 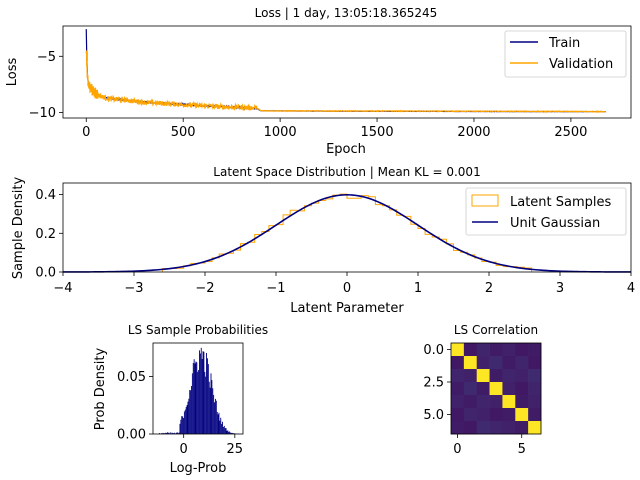 I want to click on log-prob-x-tick-label: 25, so click(x=235, y=449).